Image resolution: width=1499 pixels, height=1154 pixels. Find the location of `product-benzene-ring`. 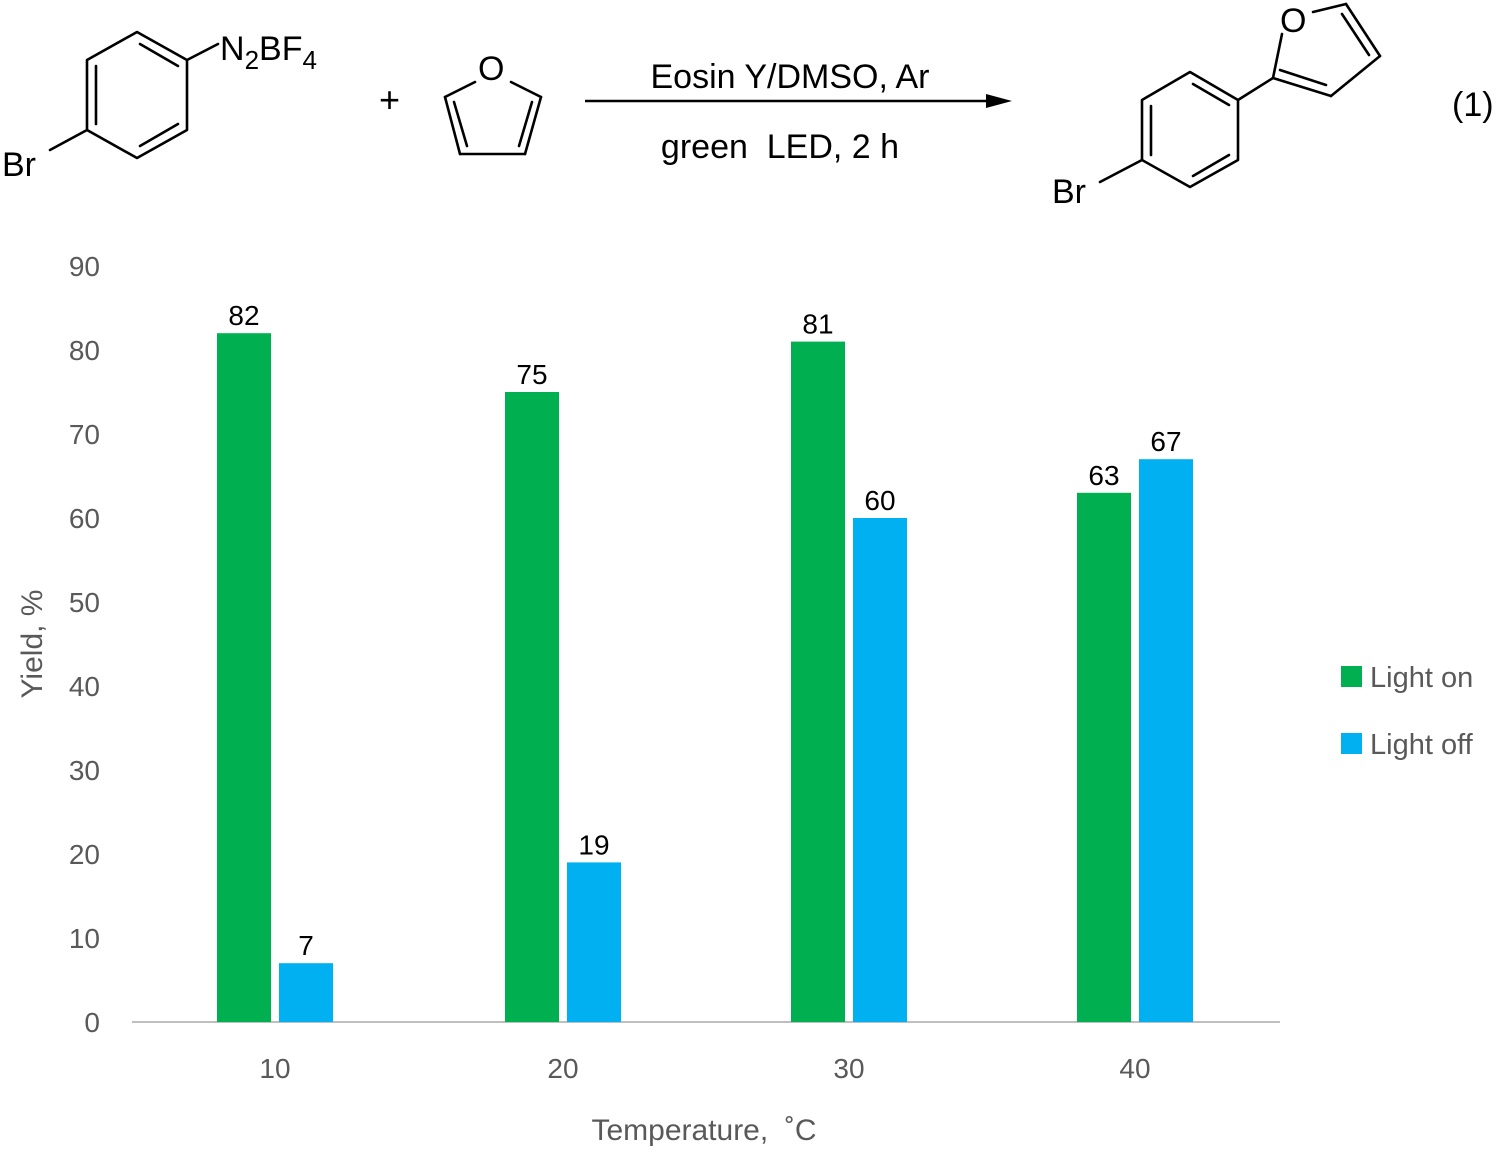

product-benzene-ring is located at coordinates (1190, 129).